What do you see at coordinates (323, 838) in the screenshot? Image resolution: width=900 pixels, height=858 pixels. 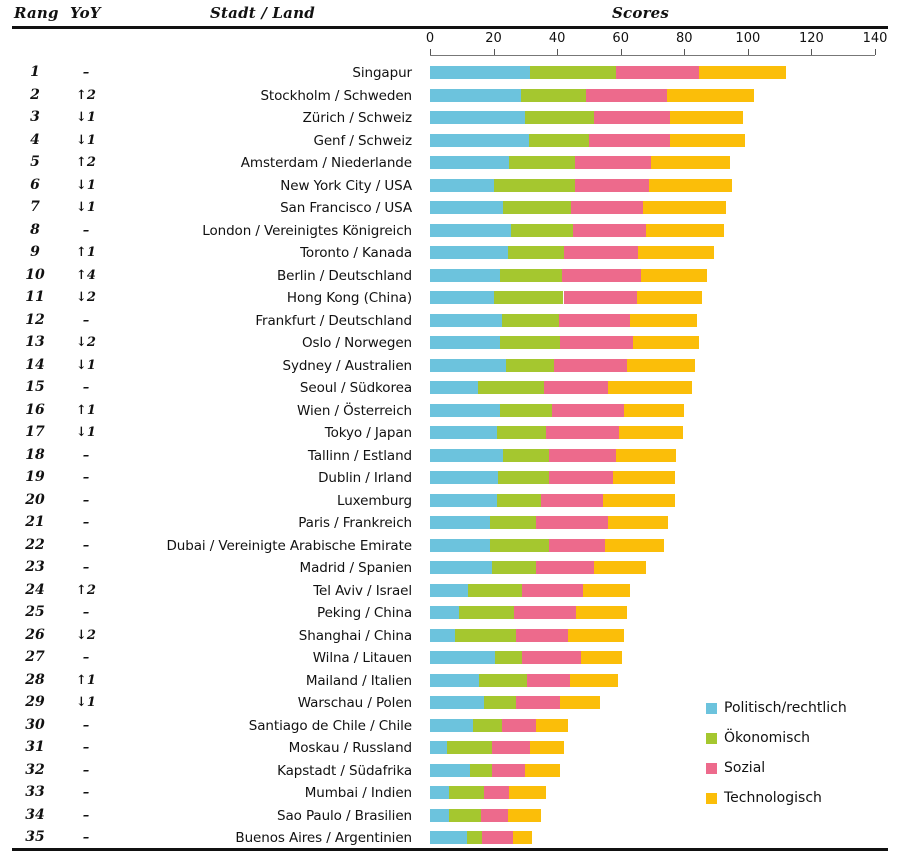 I see `city-label: Buenos Aires / Argentinien` at bounding box center [323, 838].